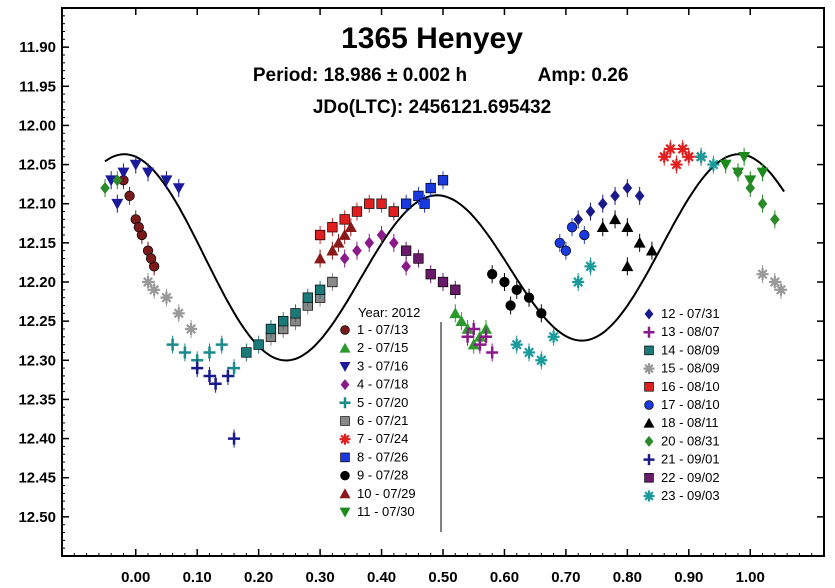  Describe the element at coordinates (382, 438) in the screenshot. I see `legend-label: 7 - 07/24` at that location.